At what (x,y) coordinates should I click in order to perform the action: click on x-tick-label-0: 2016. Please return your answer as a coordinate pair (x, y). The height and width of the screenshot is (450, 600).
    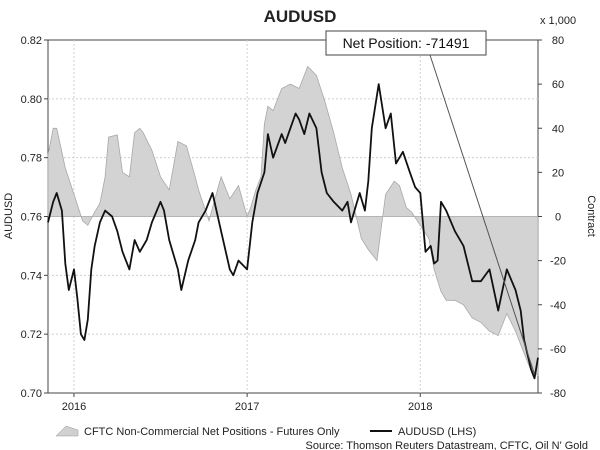
    Looking at the image, I should click on (74, 407).